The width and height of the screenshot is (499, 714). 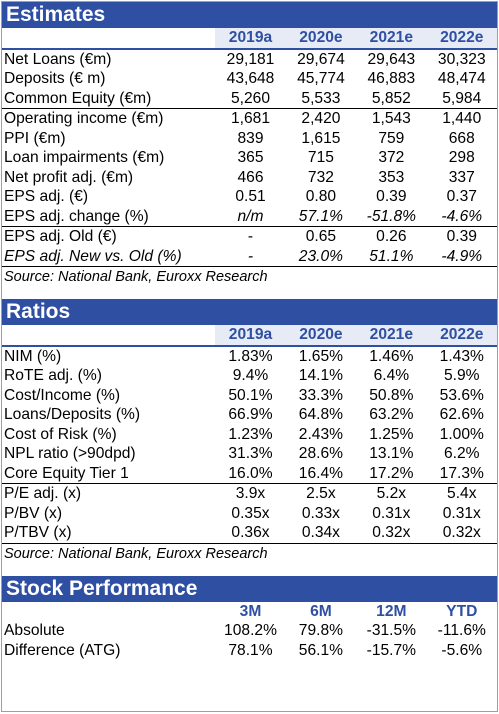 What do you see at coordinates (53, 375) in the screenshot?
I see `row-label: RoTE adj. (%)` at bounding box center [53, 375].